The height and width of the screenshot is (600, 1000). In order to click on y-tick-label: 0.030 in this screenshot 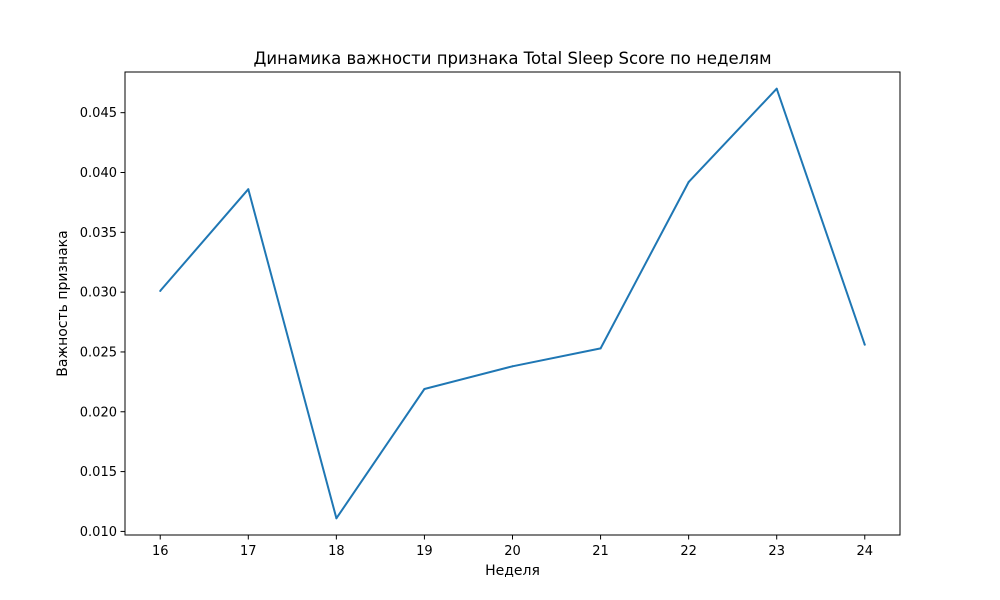, I will do `click(98, 293)`.